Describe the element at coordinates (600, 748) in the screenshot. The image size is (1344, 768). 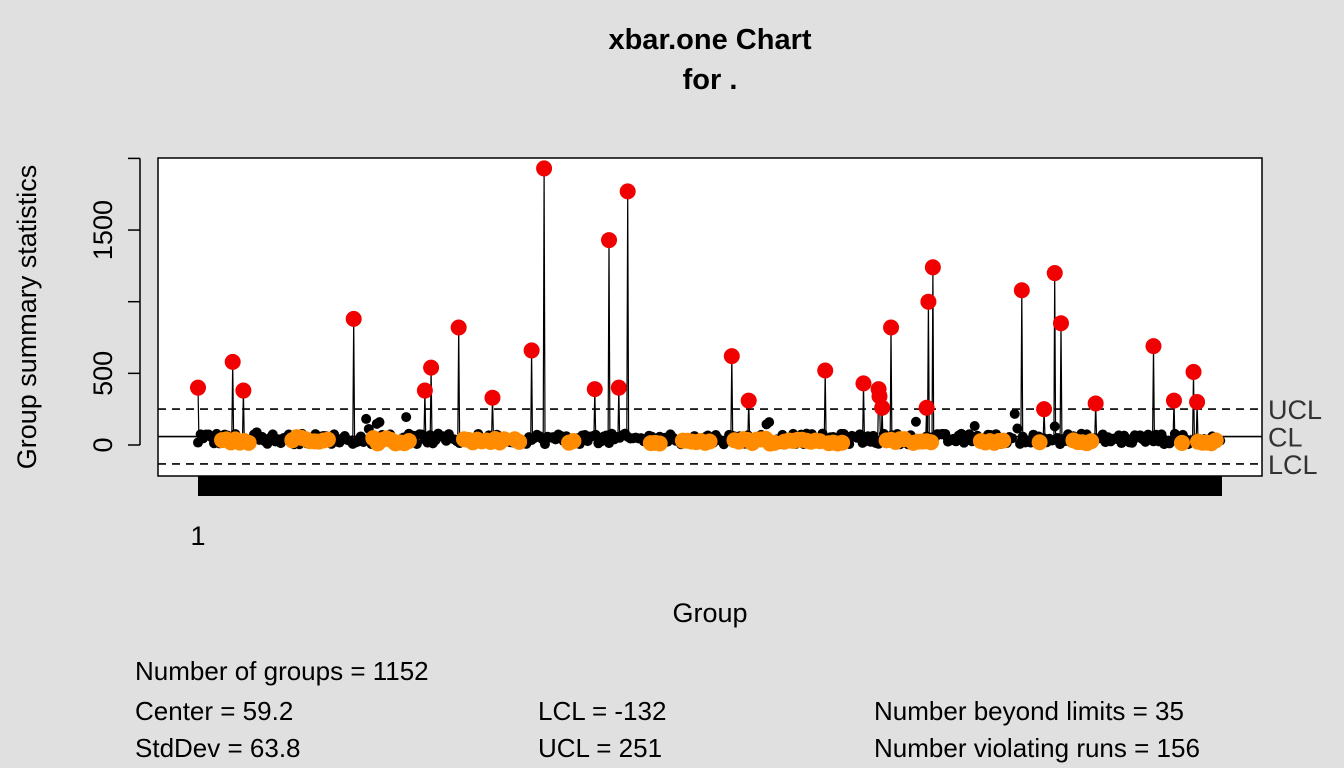
I see `ucl-value: UCL = 251` at that location.